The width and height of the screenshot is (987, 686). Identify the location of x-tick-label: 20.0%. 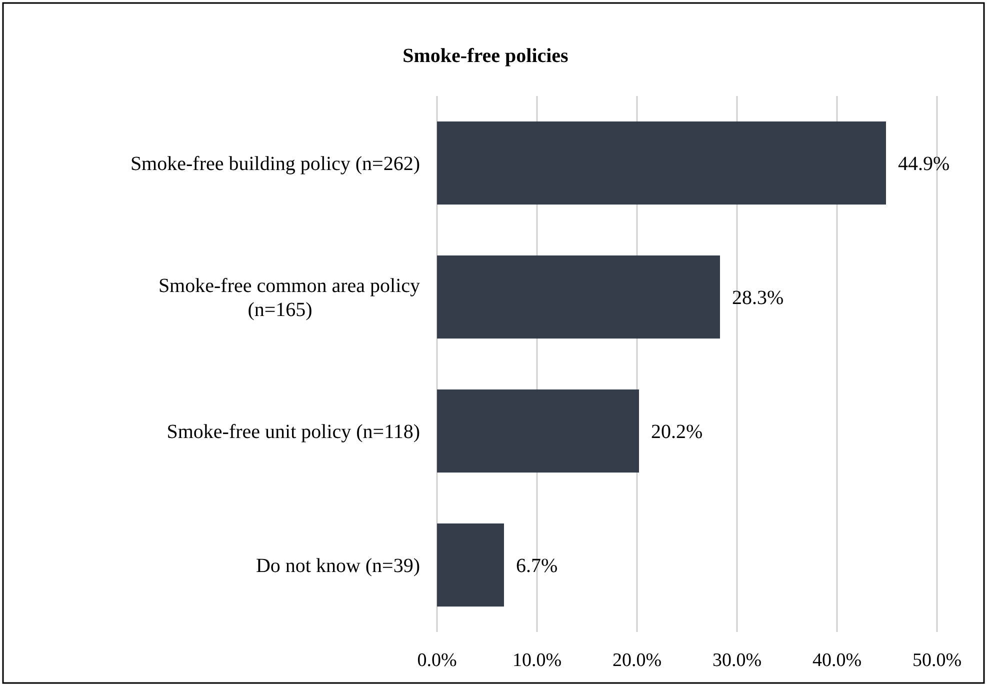
(637, 660).